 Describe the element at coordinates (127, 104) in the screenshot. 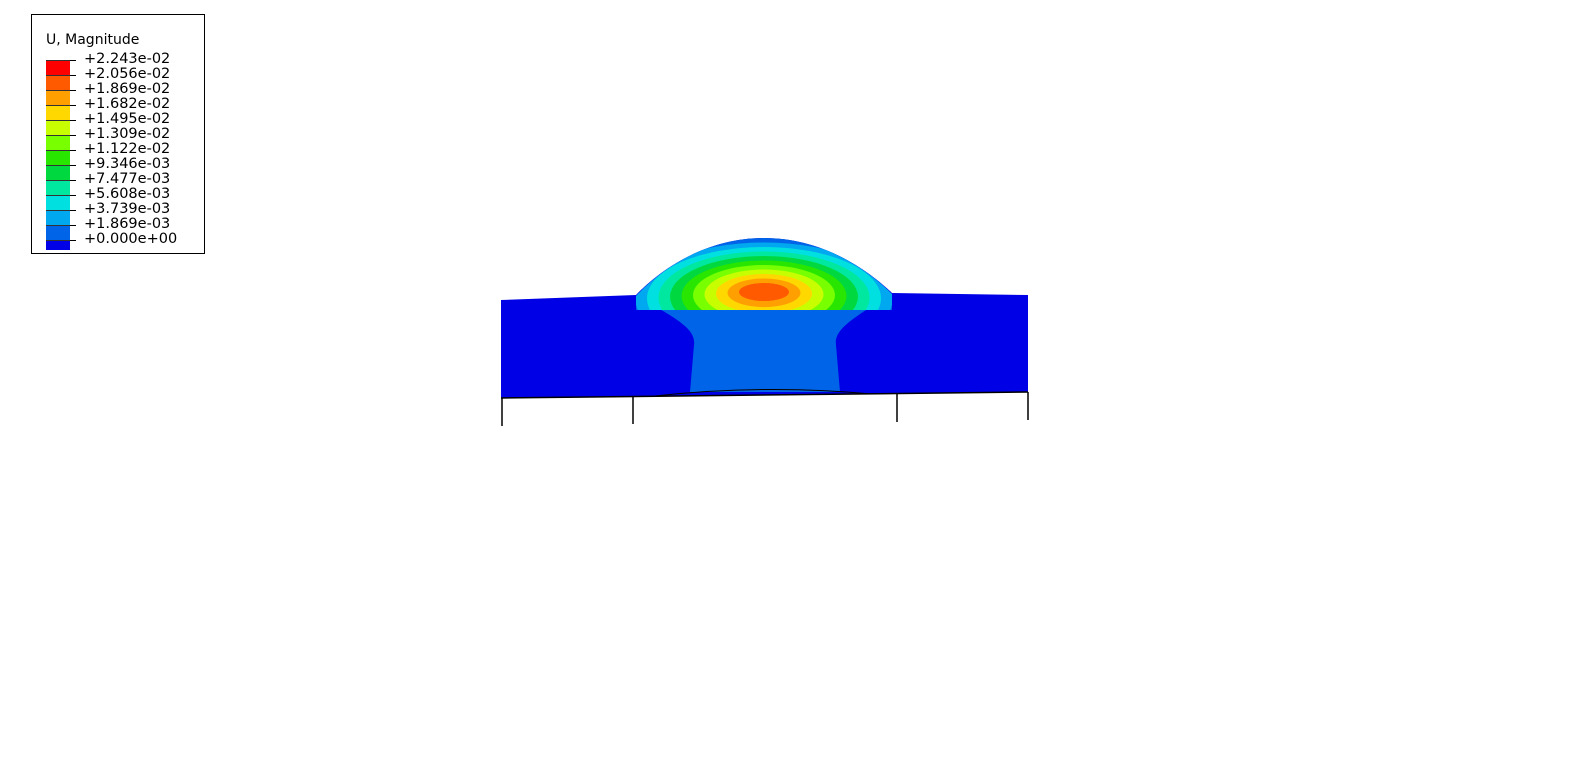

I see `legend-label: +1.682e-02` at that location.